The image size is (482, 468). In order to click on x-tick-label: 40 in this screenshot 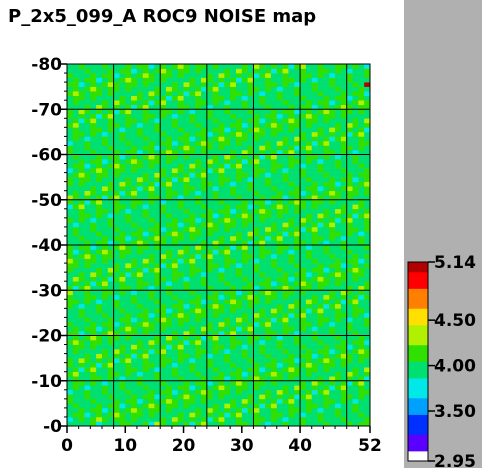, I will do `click(300, 446)`.